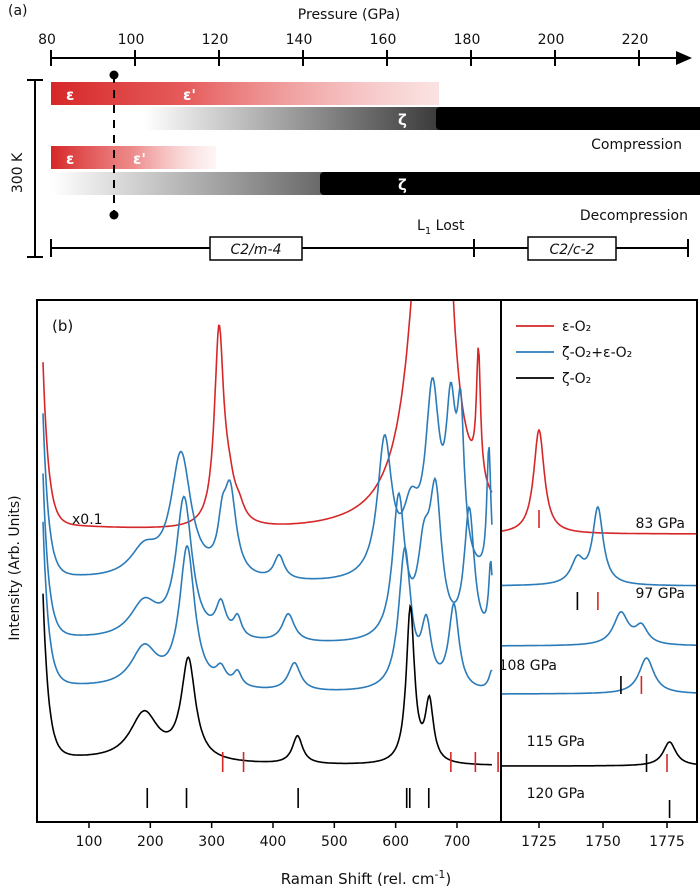 The height and width of the screenshot is (895, 700). I want to click on decompression-epsilon-label: ε, so click(70, 159).